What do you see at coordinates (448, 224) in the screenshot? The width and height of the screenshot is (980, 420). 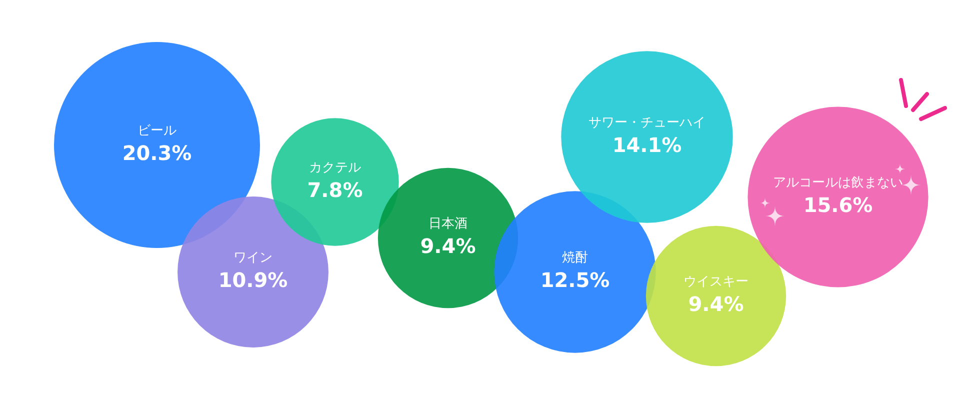 I see `category-label: 日本酒` at bounding box center [448, 224].